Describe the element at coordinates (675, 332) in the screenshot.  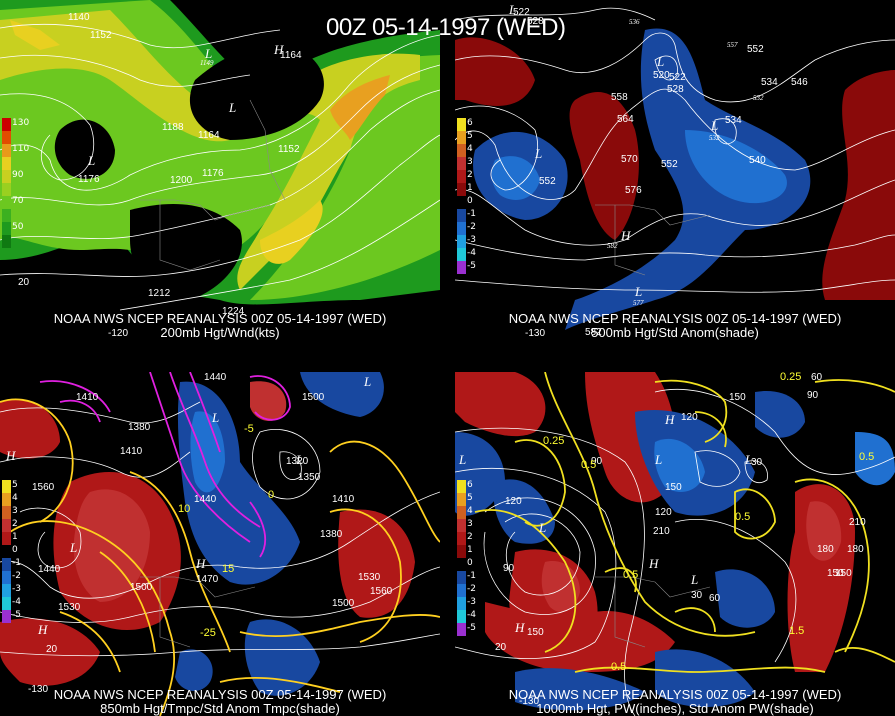
I see `panel-caption-field: 500mb Hgt/Std Anom(shade)` at that location.